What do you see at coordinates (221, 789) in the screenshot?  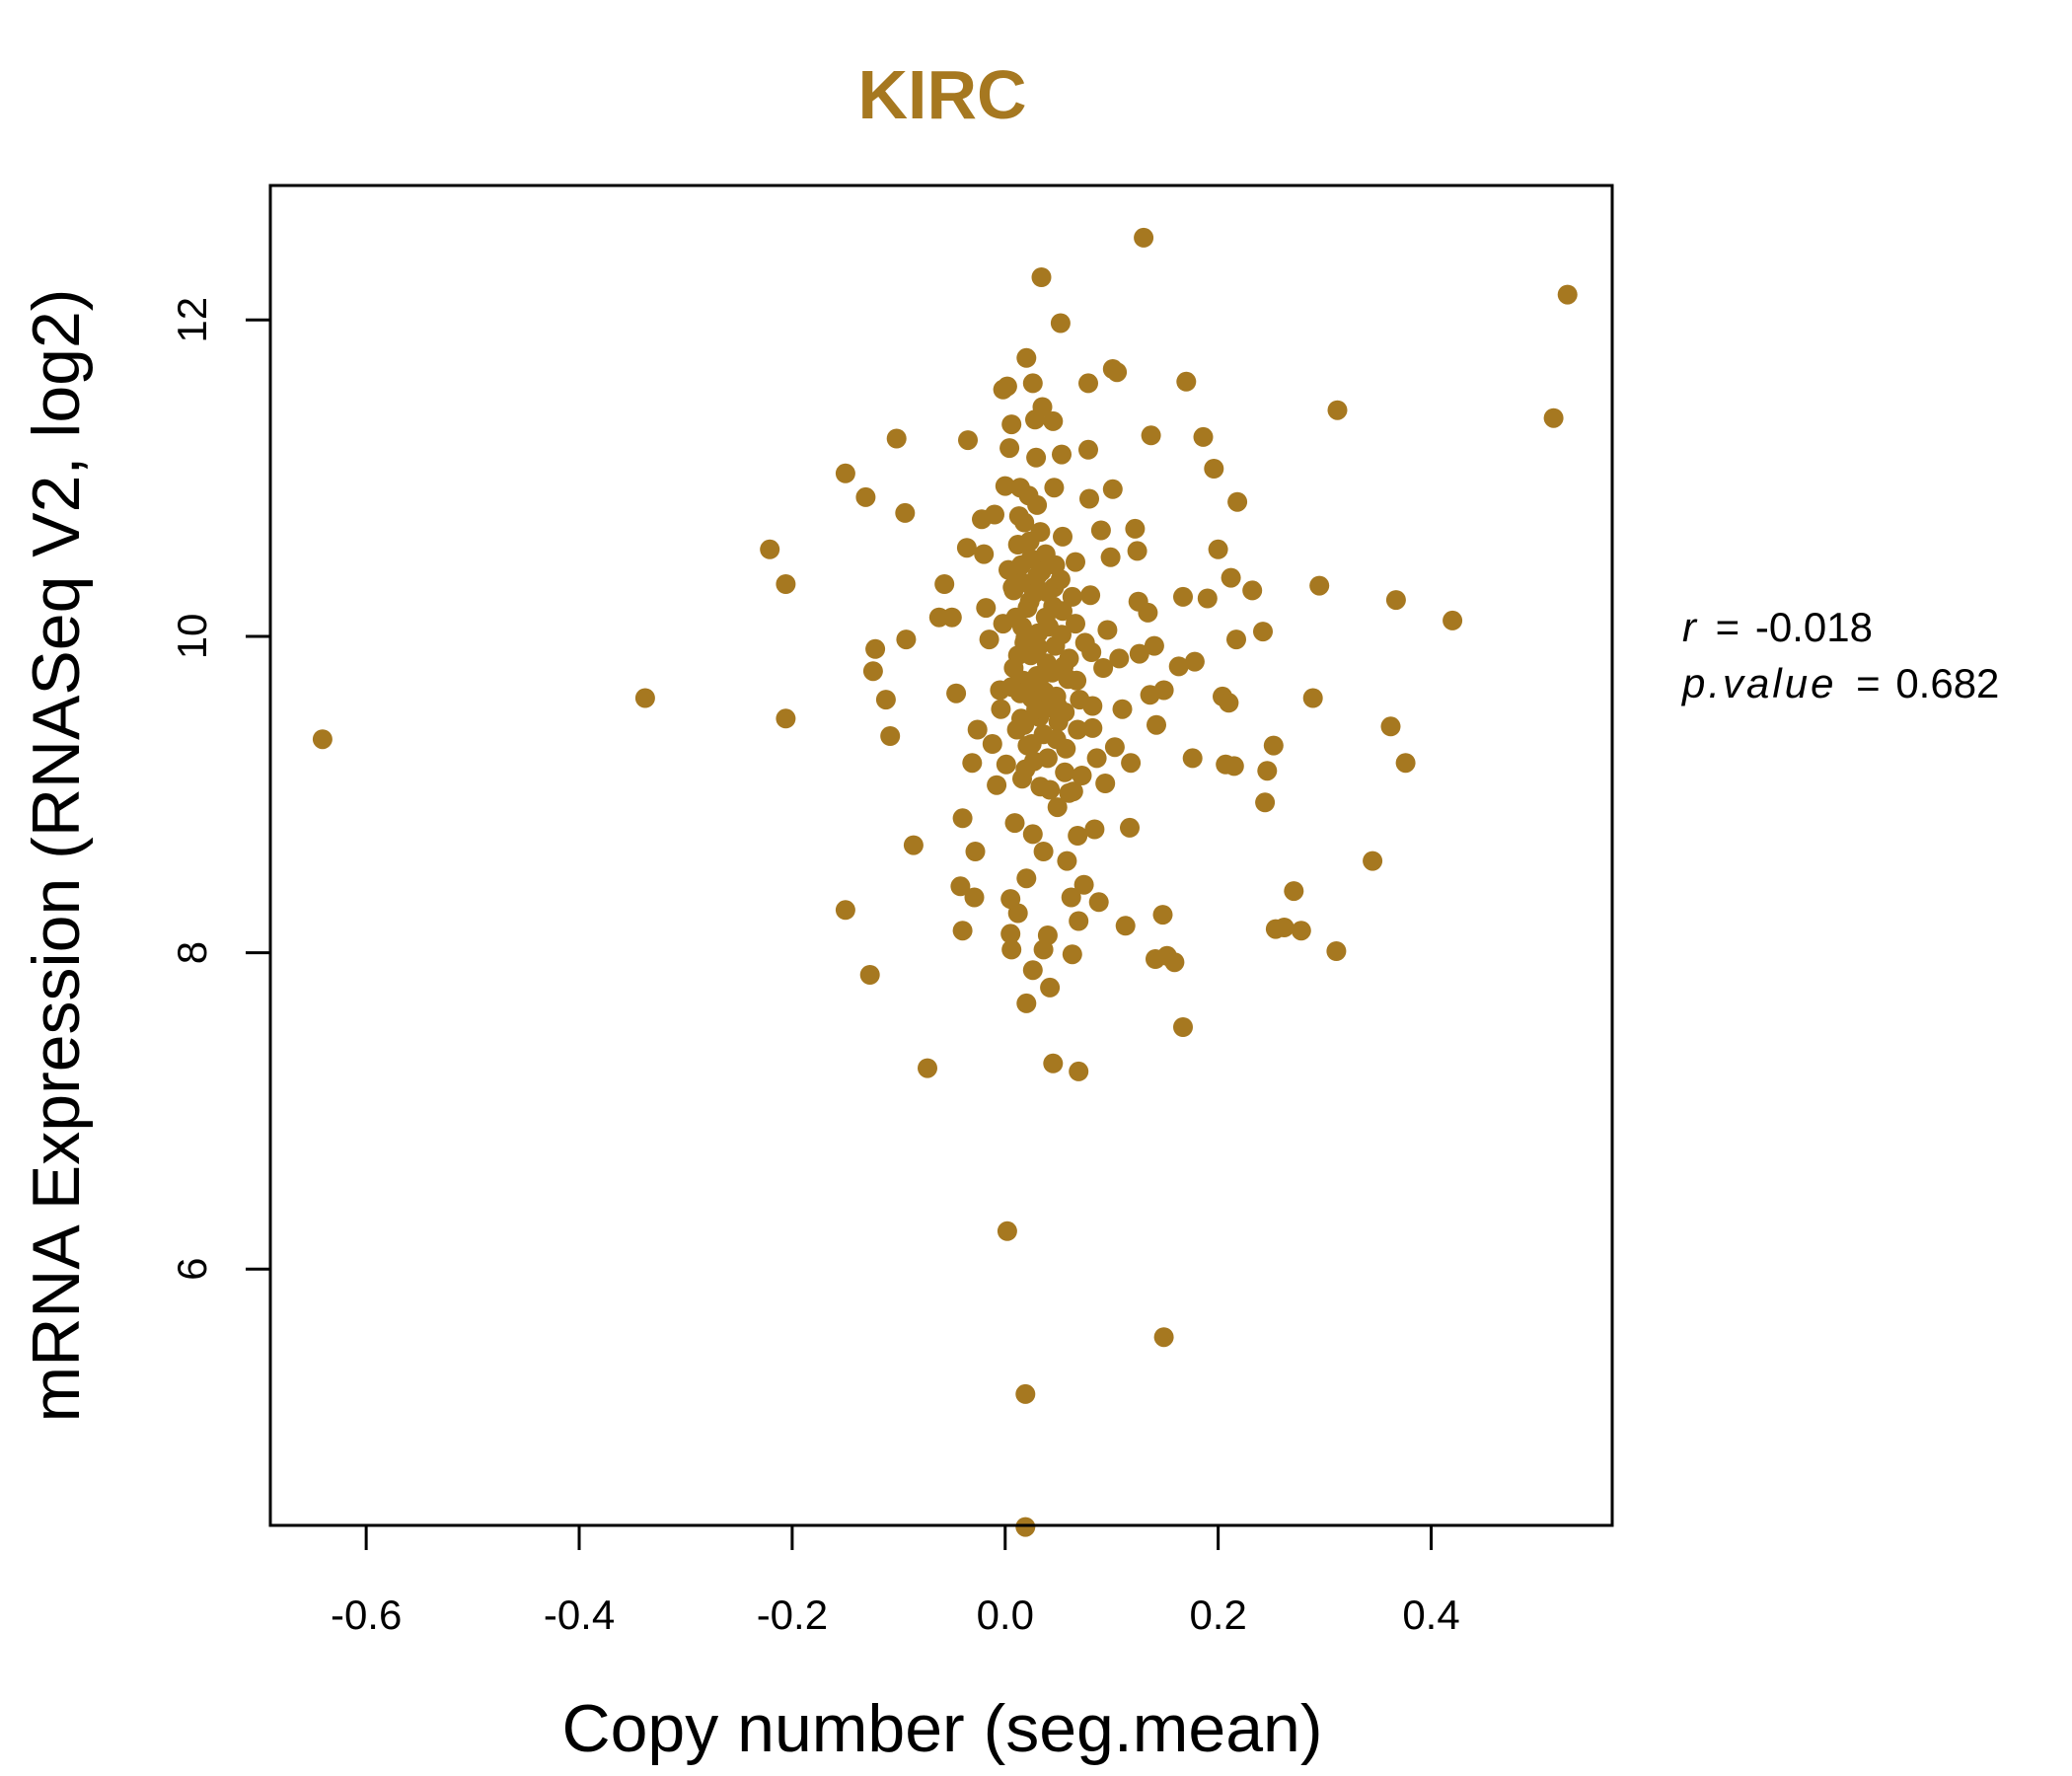 I see `y-axis: 6 8 10 12` at bounding box center [221, 789].